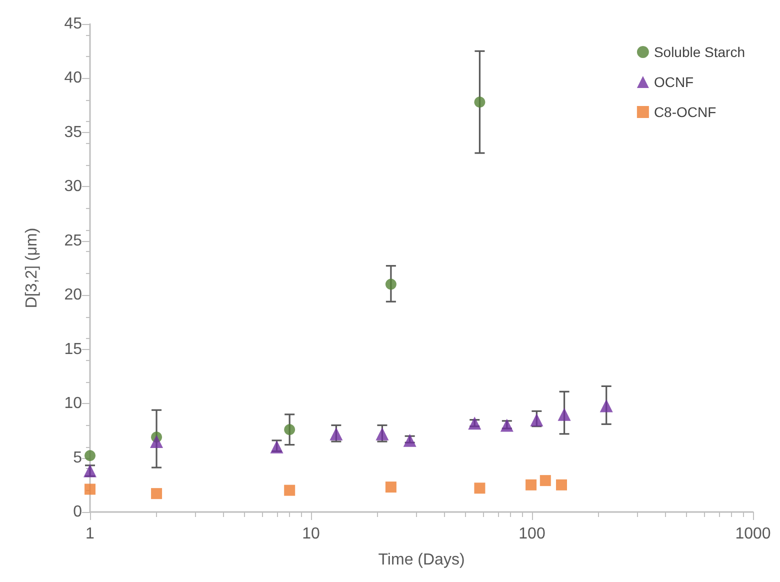  Describe the element at coordinates (77, 457) in the screenshot. I see `y-tick-label: 5` at that location.